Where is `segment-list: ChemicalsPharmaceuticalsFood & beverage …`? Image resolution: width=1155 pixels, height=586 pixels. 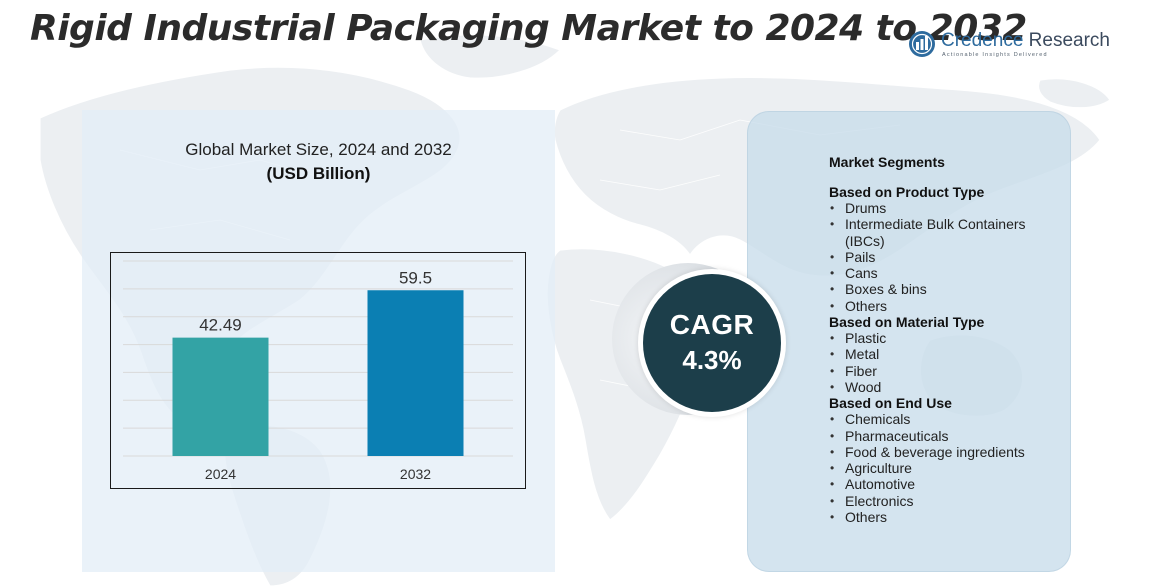 segment-list: ChemicalsPharmaceuticalsFood & beverage … is located at coordinates (947, 468).